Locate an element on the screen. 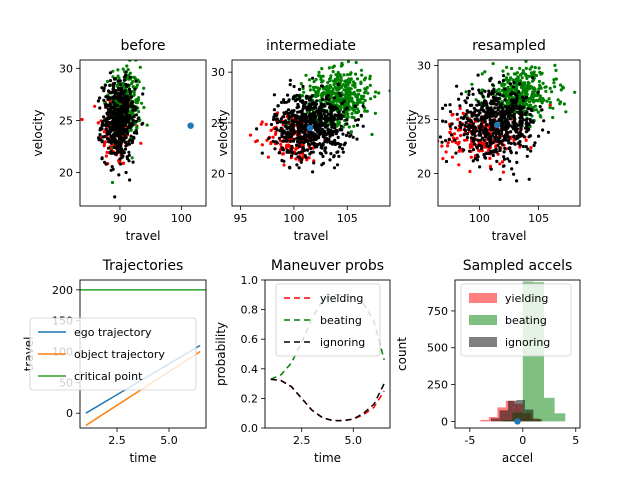 Image resolution: width=640 pixels, height=480 pixels. y-tick-label: 25 is located at coordinates (66, 120).